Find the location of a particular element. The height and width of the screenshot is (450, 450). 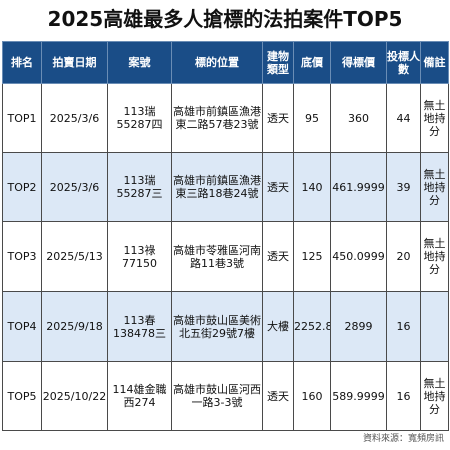

bidders-cell: 39 is located at coordinates (403, 187).